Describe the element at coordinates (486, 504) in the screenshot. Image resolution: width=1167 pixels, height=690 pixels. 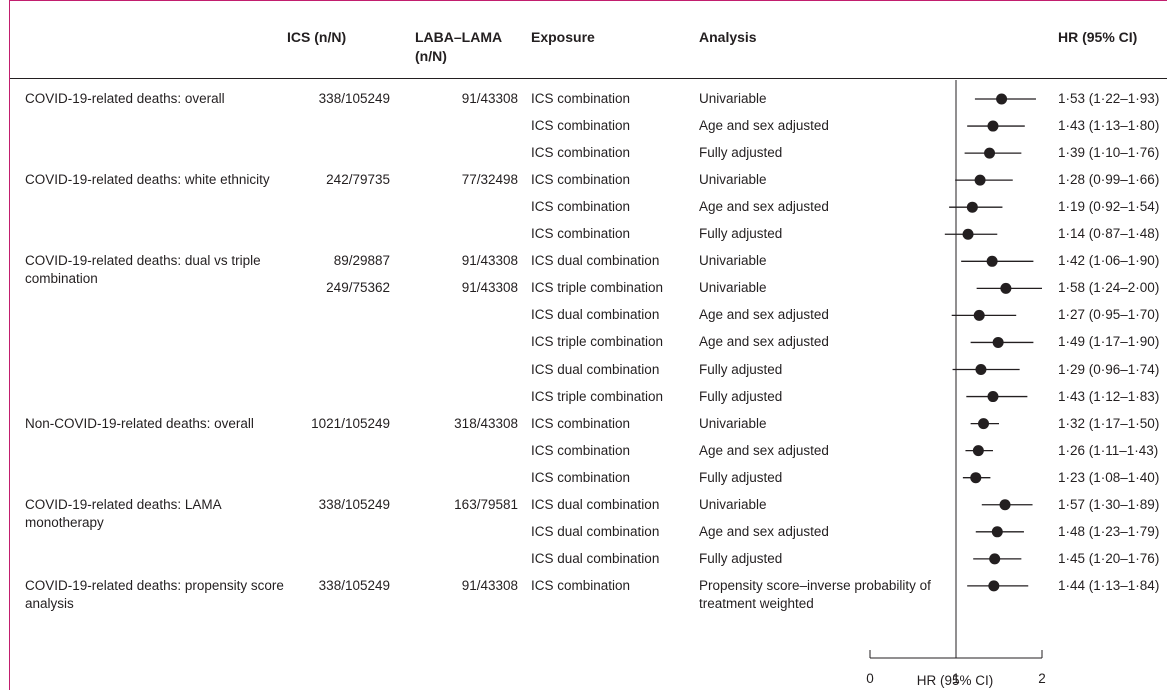
I see `laba-lama-count: 163/79581` at that location.